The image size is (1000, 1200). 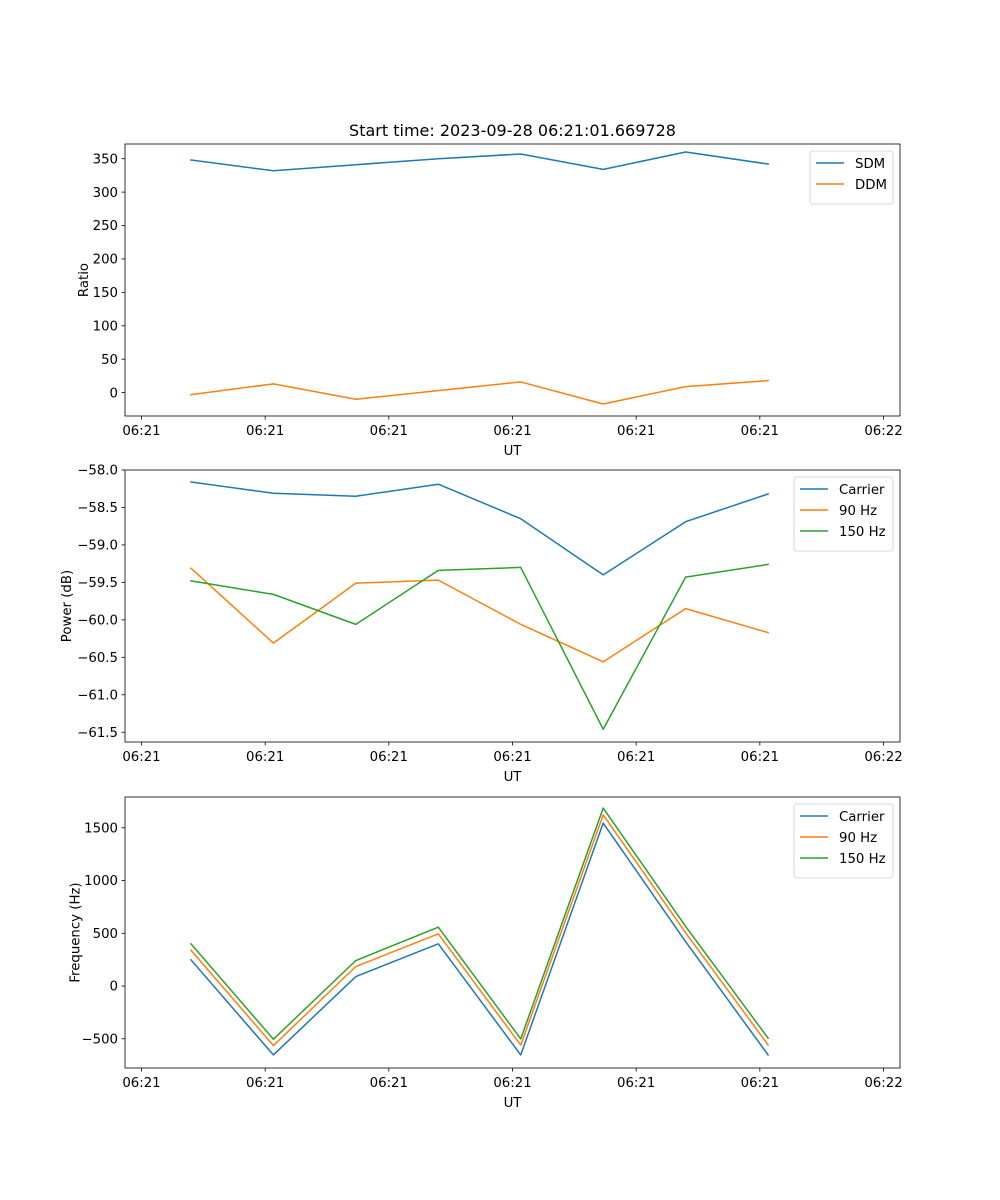 What do you see at coordinates (105, 293) in the screenshot?
I see `y-tick-label: 150` at bounding box center [105, 293].